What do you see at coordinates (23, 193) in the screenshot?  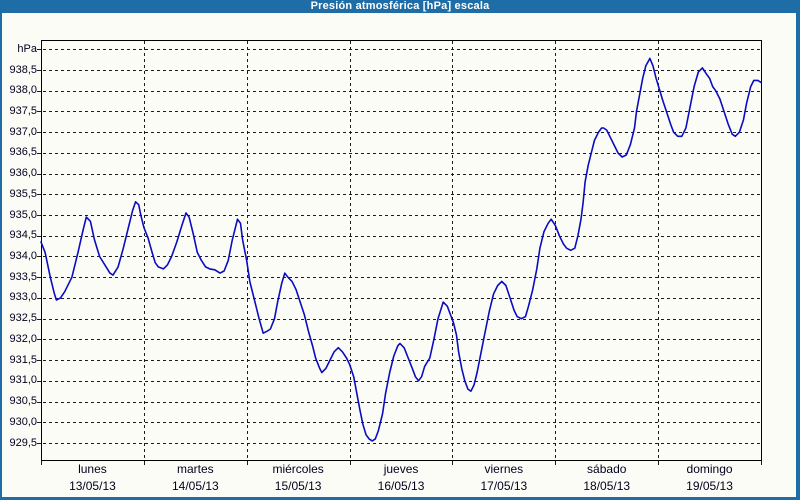 I see `y-tick-label: 935,5` at bounding box center [23, 193].